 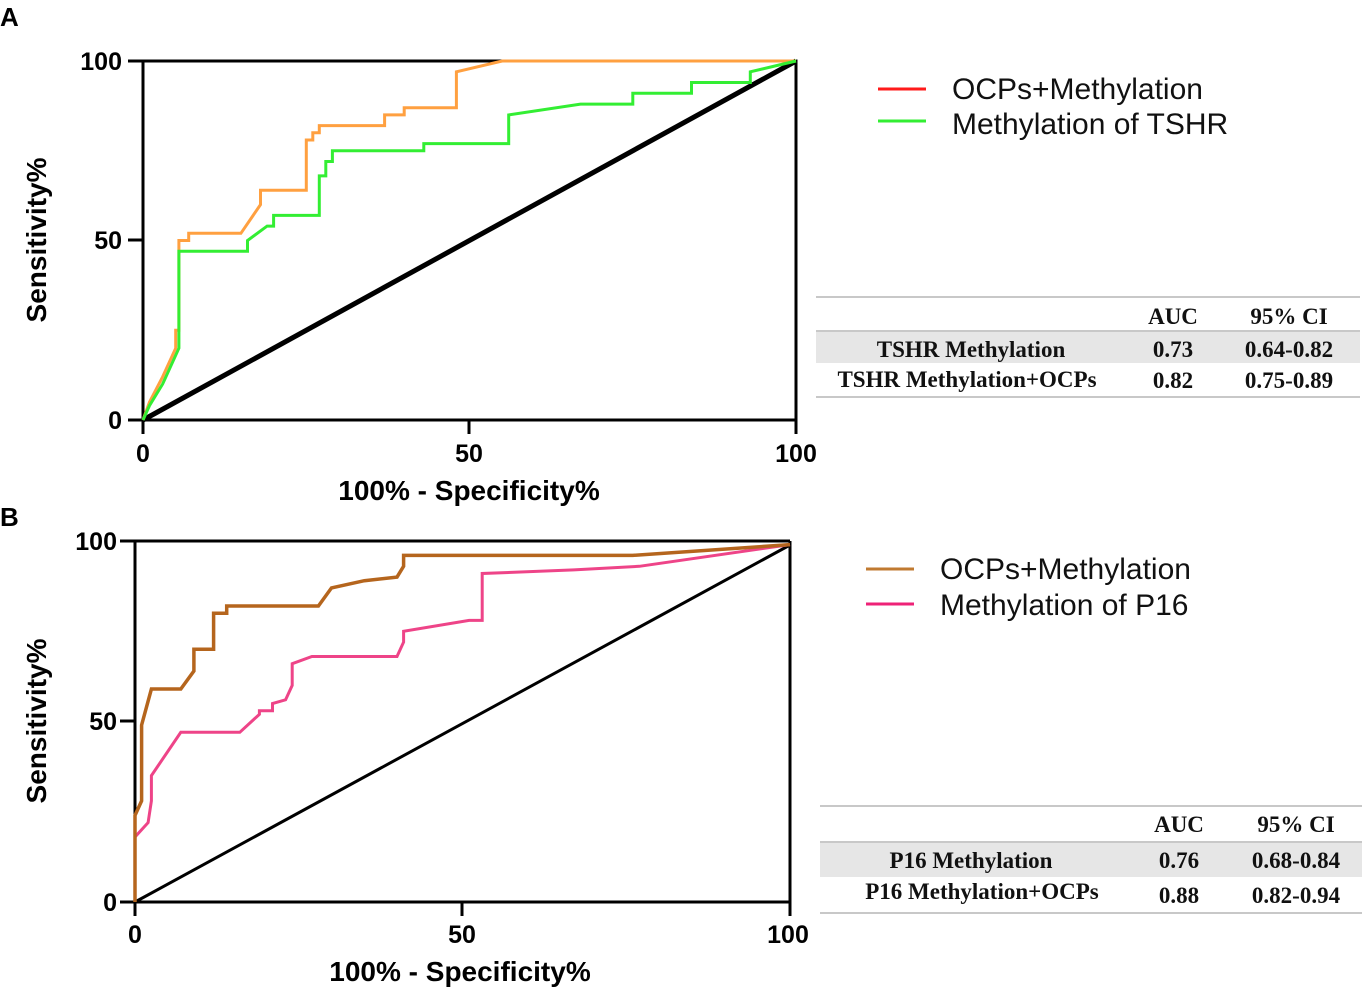 What do you see at coordinates (1296, 895) in the screenshot?
I see `panel-b-table-row2-ci: 0.82-0.94` at bounding box center [1296, 895].